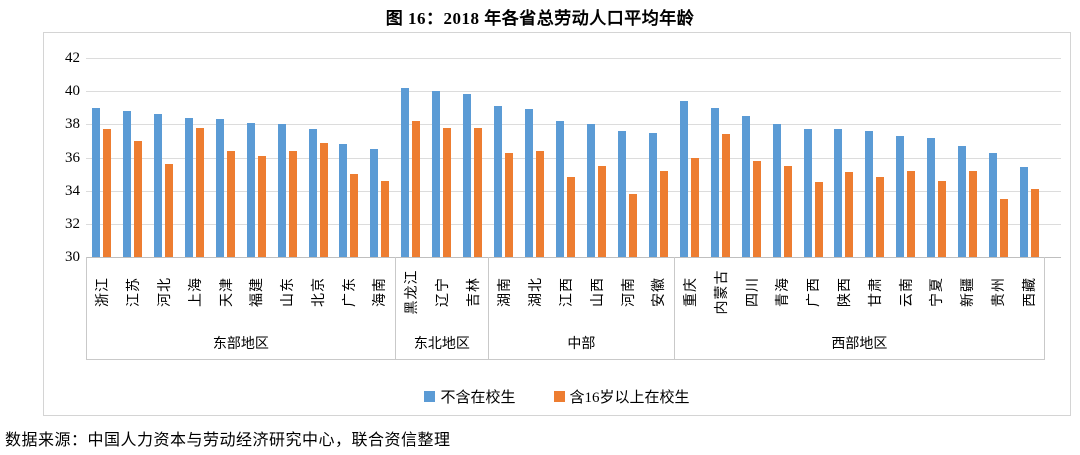  What do you see at coordinates (240, 343) in the screenshot?
I see `region-label: 东部地区` at bounding box center [240, 343].